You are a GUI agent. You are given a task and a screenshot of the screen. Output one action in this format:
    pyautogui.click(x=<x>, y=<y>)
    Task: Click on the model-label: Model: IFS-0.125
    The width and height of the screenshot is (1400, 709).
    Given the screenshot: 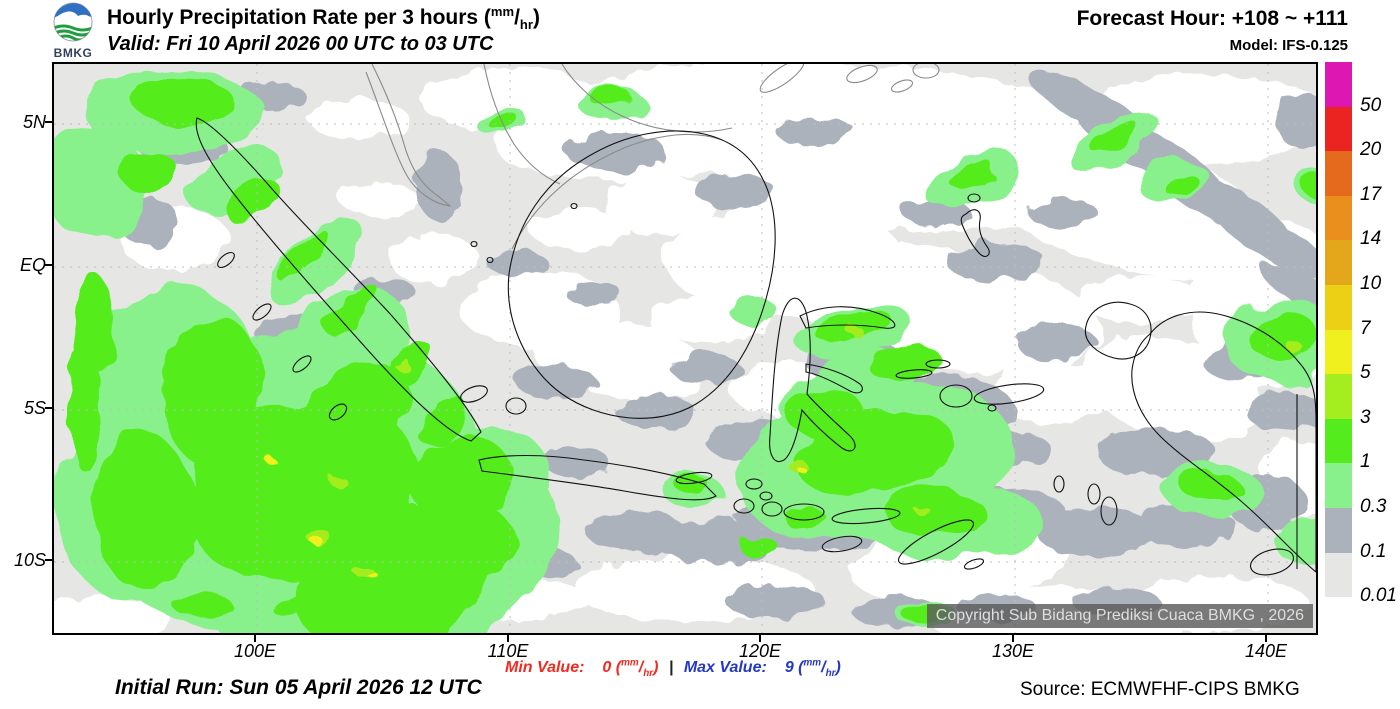 What is the action you would take?
    pyautogui.click(x=1288, y=45)
    